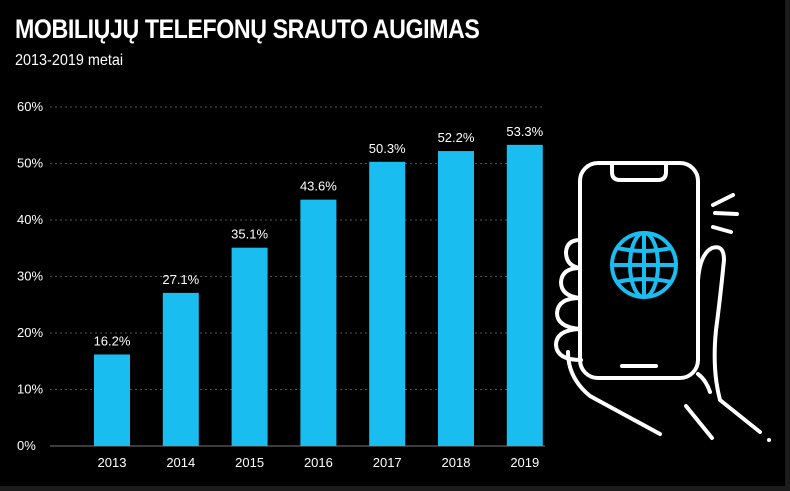  Describe the element at coordinates (30, 163) in the screenshot. I see `y-tick-label: 50%` at that location.